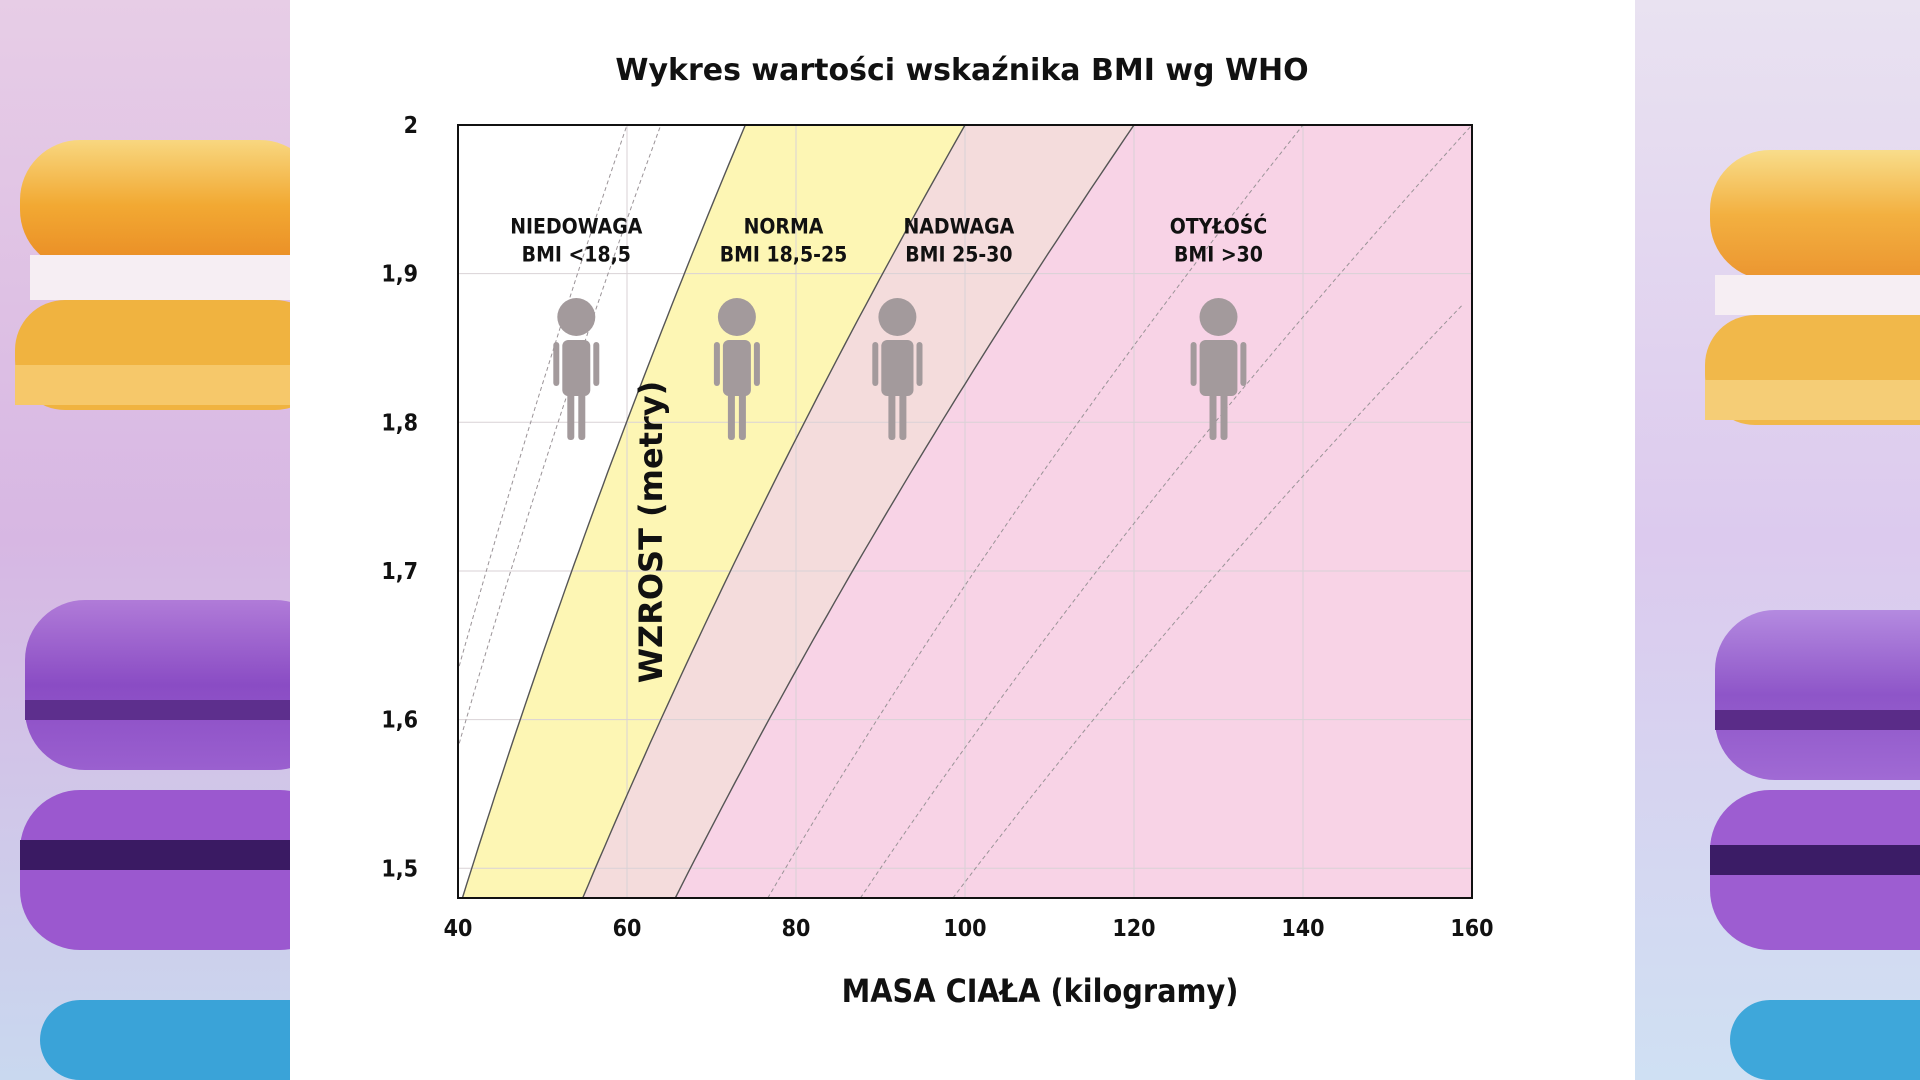 The width and height of the screenshot is (1920, 1080). Describe the element at coordinates (576, 255) in the screenshot. I see `zone-range-label: BMI <18,5` at that location.